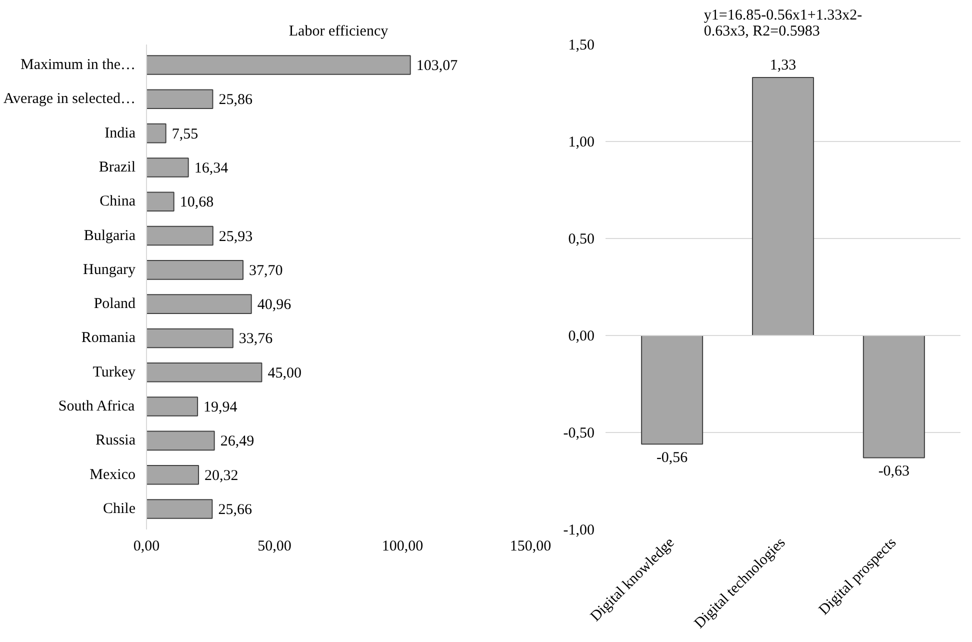 The width and height of the screenshot is (972, 642). I want to click on y-tick-label: -1,00, so click(579, 530).